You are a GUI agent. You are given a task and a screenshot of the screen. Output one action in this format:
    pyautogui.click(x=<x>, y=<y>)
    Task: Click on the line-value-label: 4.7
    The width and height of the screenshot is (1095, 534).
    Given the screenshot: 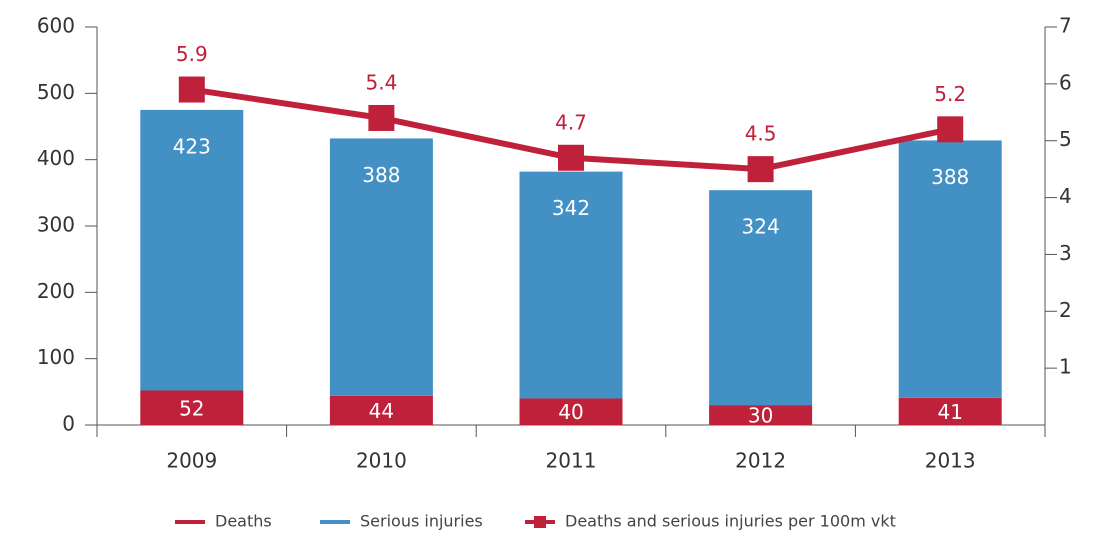 What is the action you would take?
    pyautogui.click(x=571, y=122)
    